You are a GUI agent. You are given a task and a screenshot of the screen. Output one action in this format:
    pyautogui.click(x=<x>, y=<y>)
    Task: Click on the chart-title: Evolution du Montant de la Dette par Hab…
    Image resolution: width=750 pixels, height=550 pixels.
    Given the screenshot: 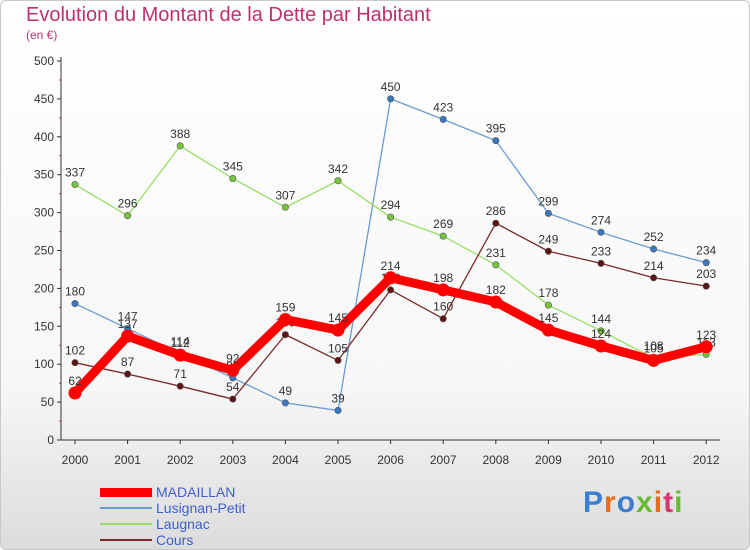 What is the action you would take?
    pyautogui.click(x=228, y=15)
    